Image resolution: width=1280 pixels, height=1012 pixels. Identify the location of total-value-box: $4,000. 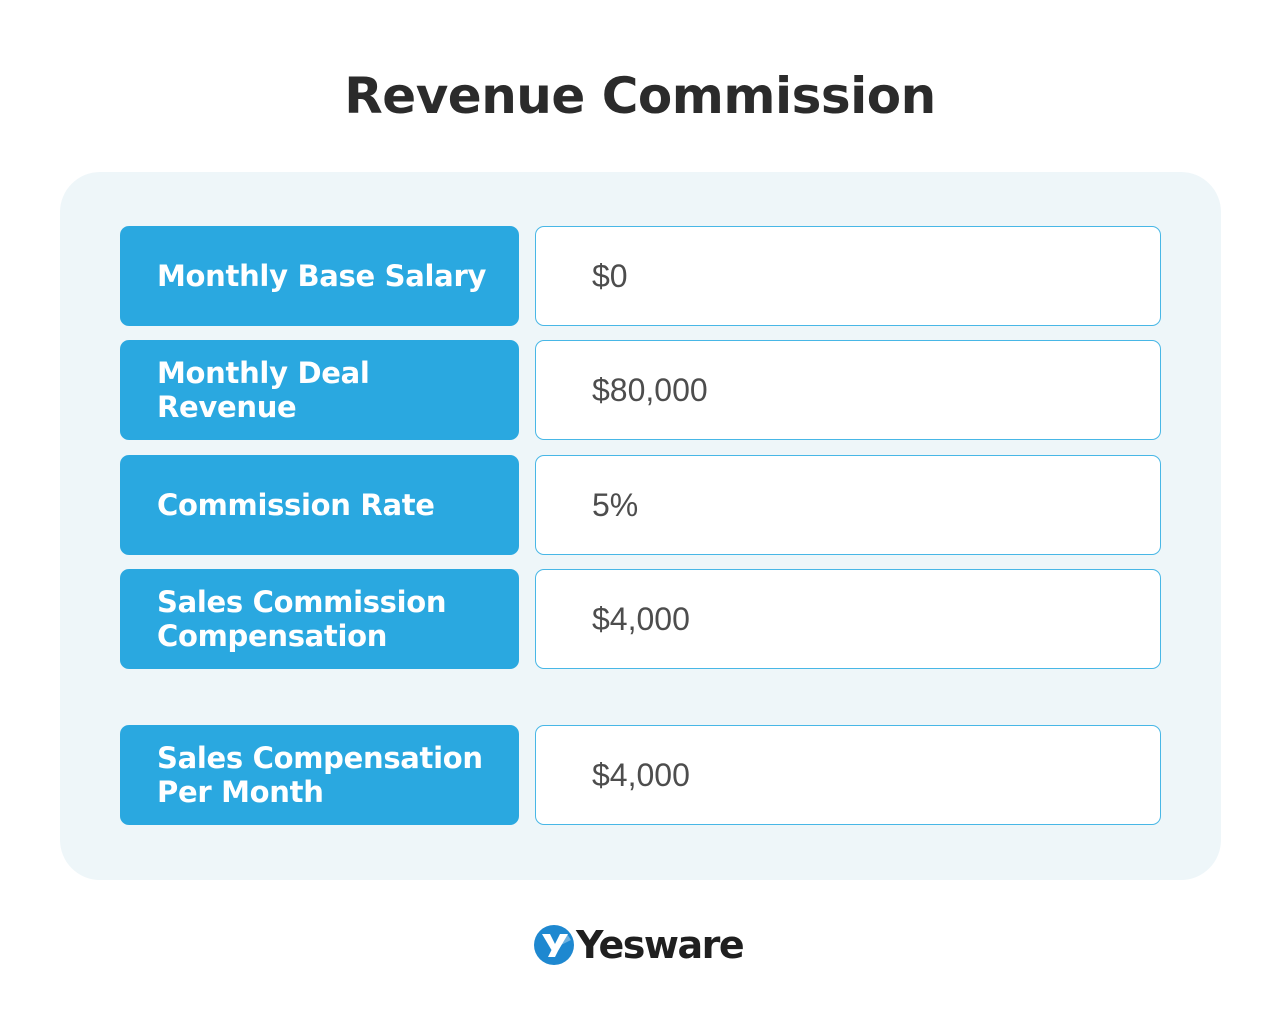
(848, 775).